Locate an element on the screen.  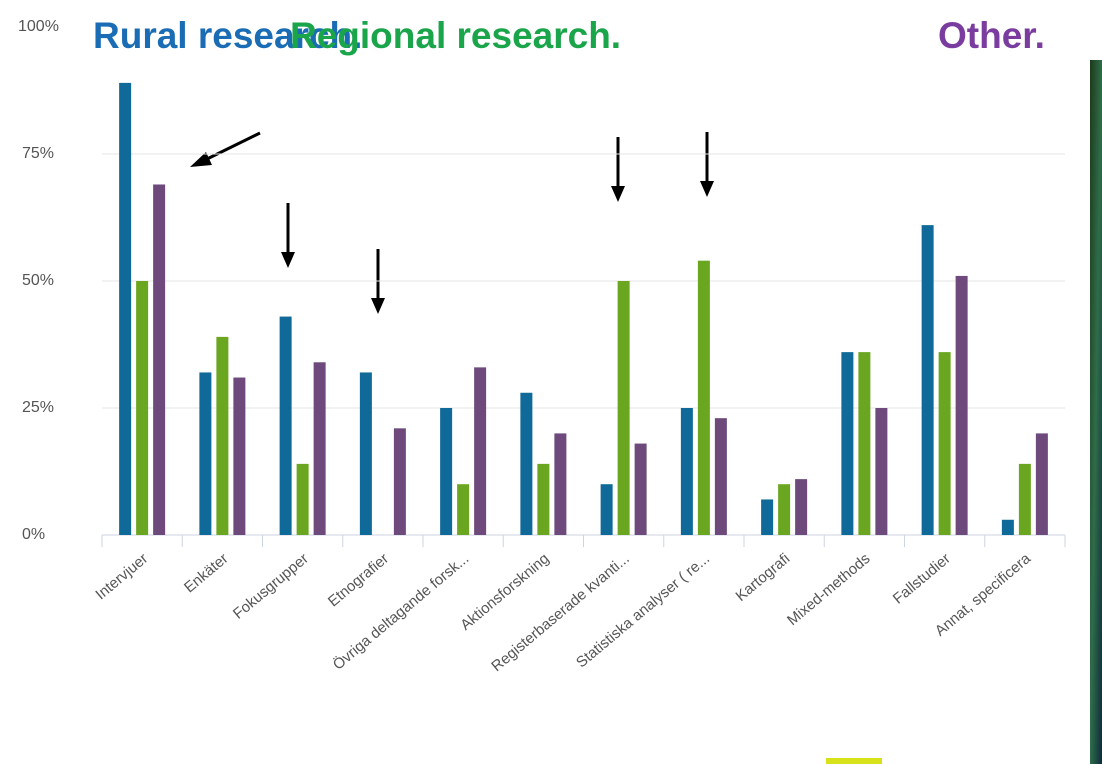
arrows is located at coordinates (452, 222).